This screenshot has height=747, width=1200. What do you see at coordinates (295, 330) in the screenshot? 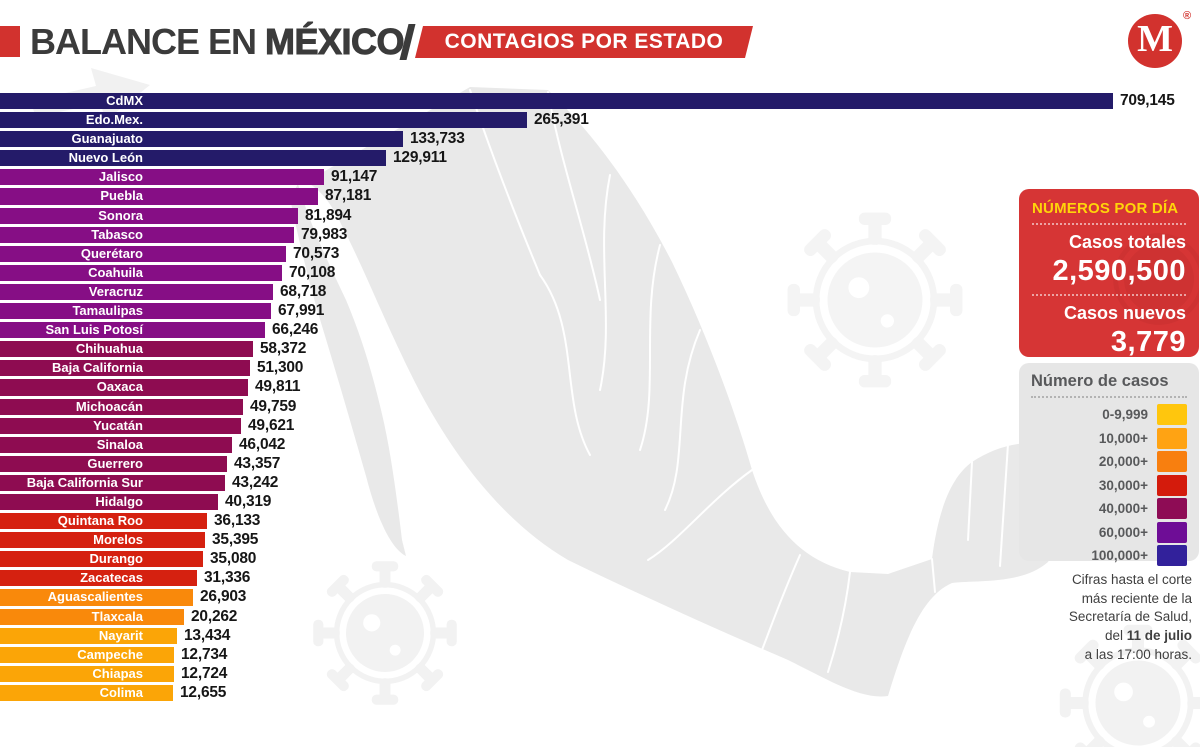
I see `state-value-label: 66,246` at bounding box center [295, 330].